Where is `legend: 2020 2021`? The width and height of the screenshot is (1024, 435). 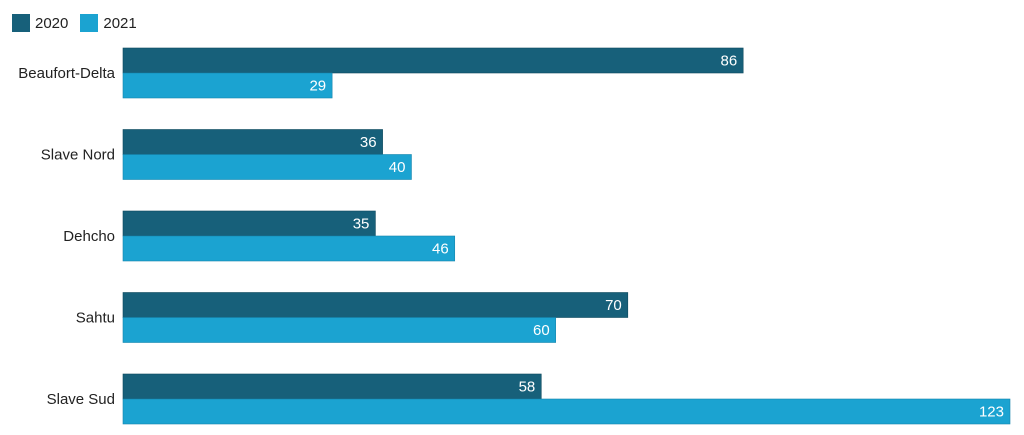 legend: 2020 2021 is located at coordinates (80, 23).